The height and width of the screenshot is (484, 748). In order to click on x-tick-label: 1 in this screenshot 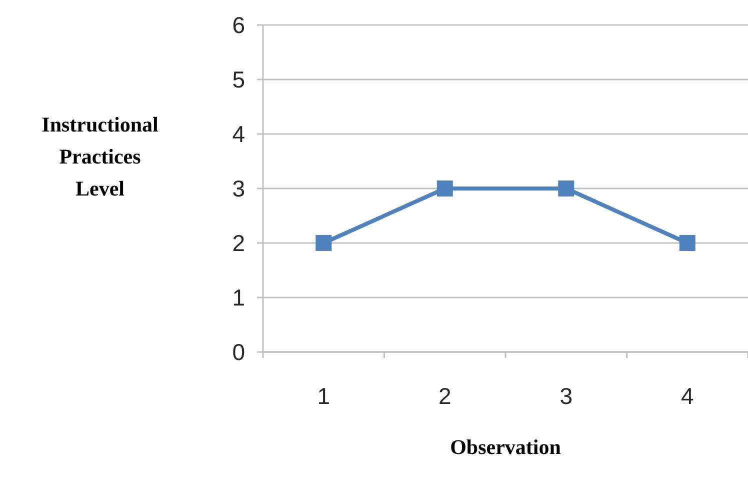, I will do `click(323, 396)`.